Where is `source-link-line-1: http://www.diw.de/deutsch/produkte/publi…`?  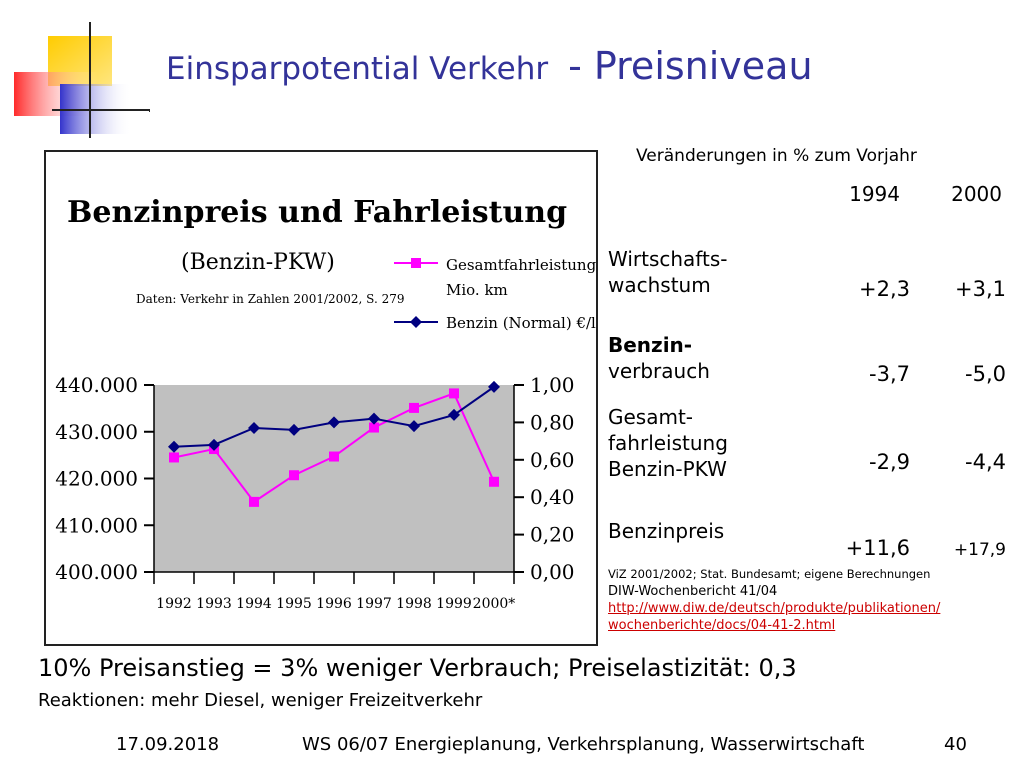
source-link-line-1: http://www.diw.de/deutsch/produkte/publi… is located at coordinates (774, 608).